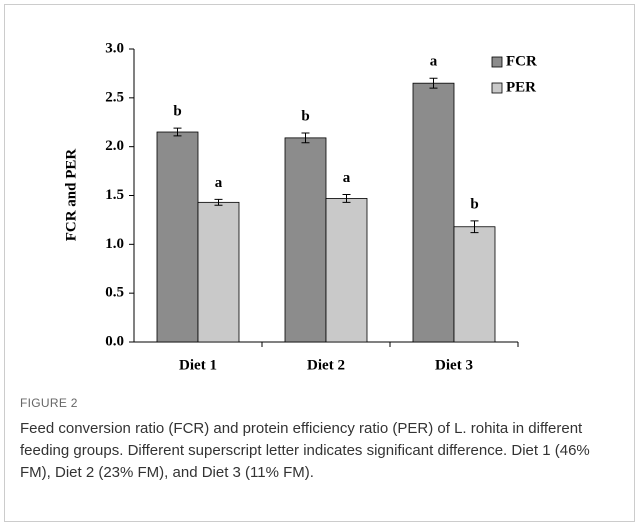 The width and height of the screenshot is (641, 528). What do you see at coordinates (454, 365) in the screenshot?
I see `x-tick-label: Diet 3` at bounding box center [454, 365].